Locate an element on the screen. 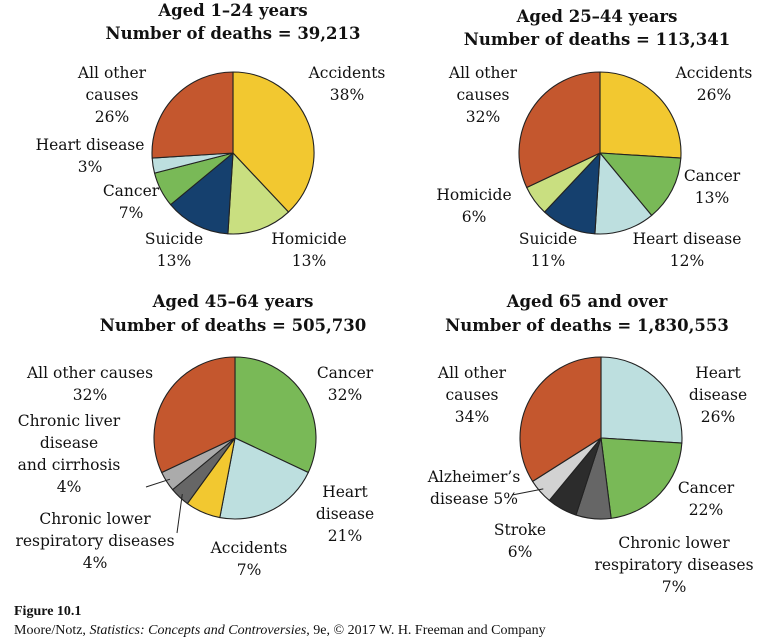 The image size is (762, 642). slice-label-line: disease 5% is located at coordinates (474, 499).